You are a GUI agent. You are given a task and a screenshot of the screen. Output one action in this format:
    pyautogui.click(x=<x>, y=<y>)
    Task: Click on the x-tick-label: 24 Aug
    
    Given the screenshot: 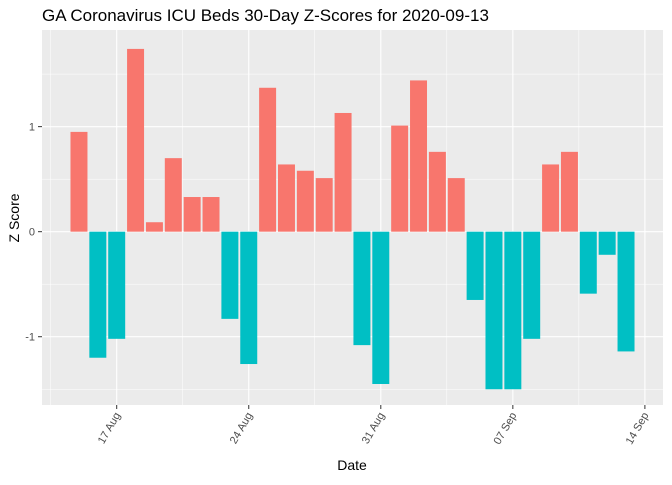 What is the action you would take?
    pyautogui.click(x=242, y=429)
    